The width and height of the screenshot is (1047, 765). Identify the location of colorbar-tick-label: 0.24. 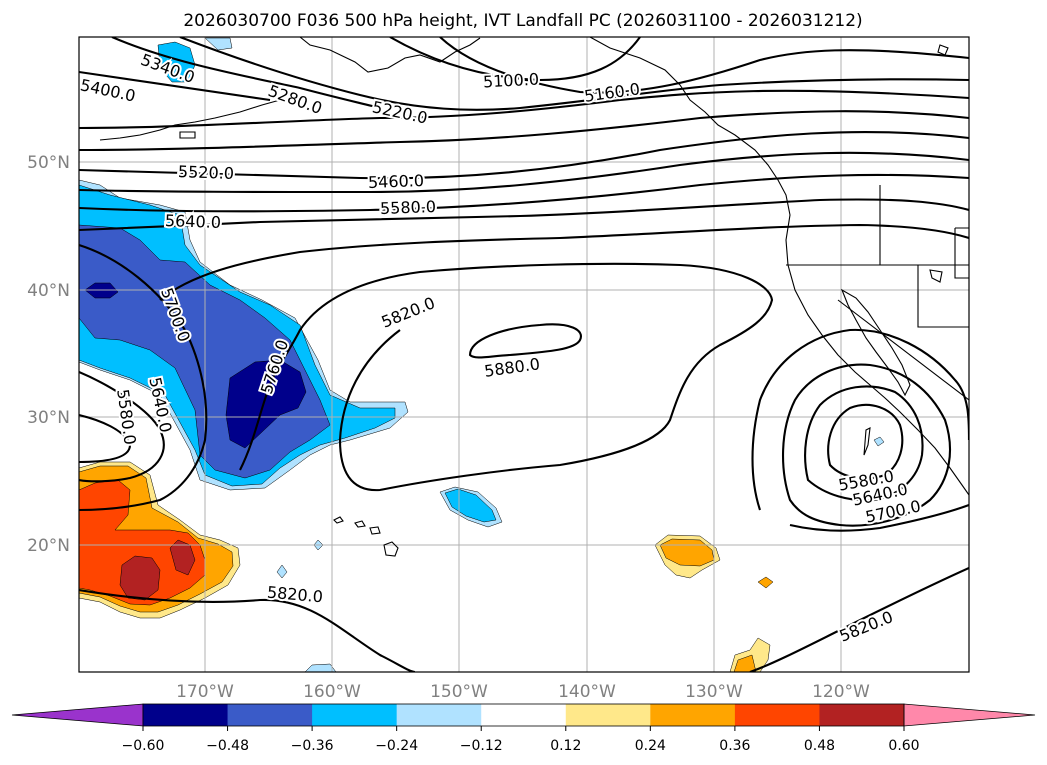
(650, 746).